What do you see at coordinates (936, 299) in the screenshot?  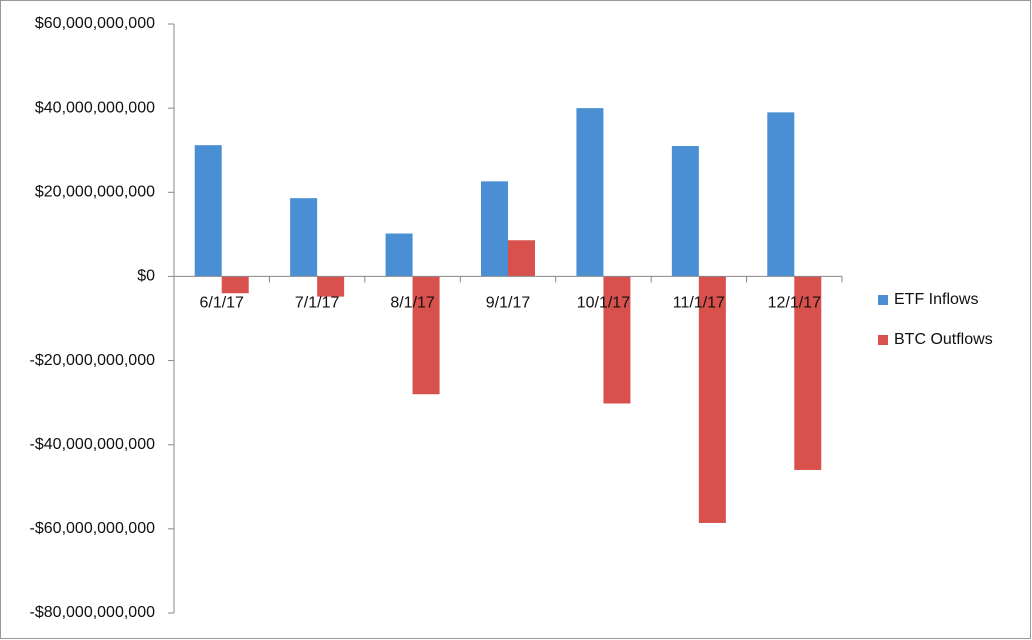 I see `legend-label: ETF Inflows` at bounding box center [936, 299].